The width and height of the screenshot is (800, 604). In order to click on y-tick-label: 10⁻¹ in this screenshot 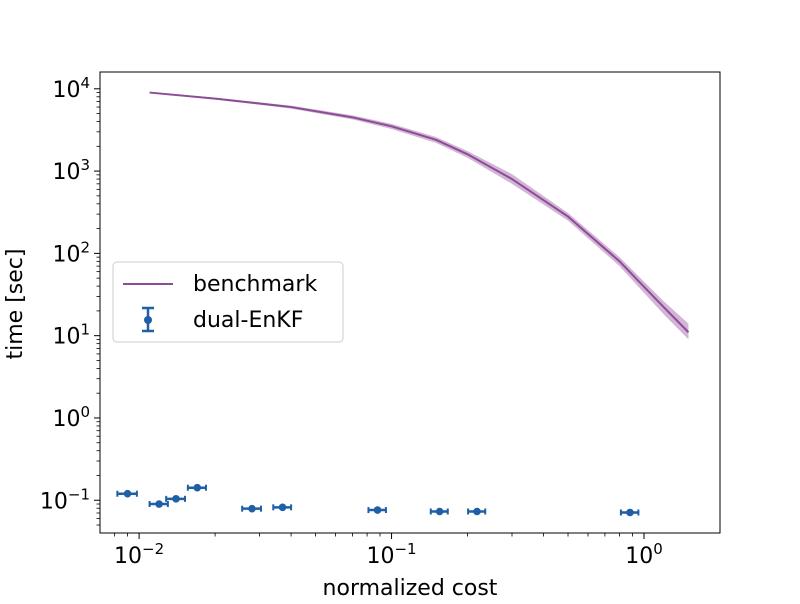, I will do `click(65, 499)`.